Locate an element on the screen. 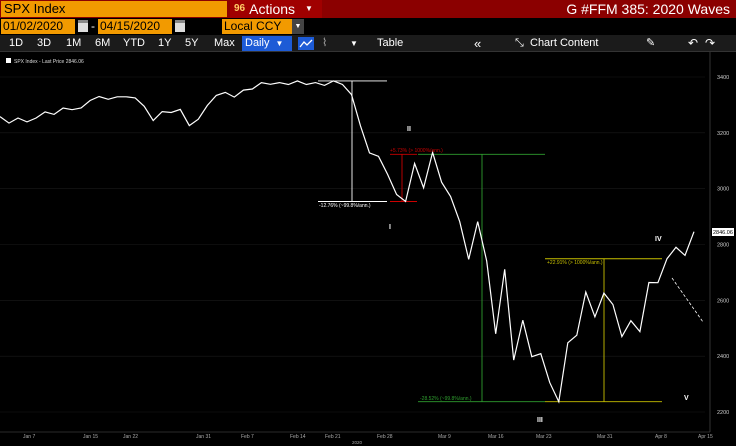 The height and width of the screenshot is (446, 736). chart-type-icon: ⌇ is located at coordinates (325, 43).